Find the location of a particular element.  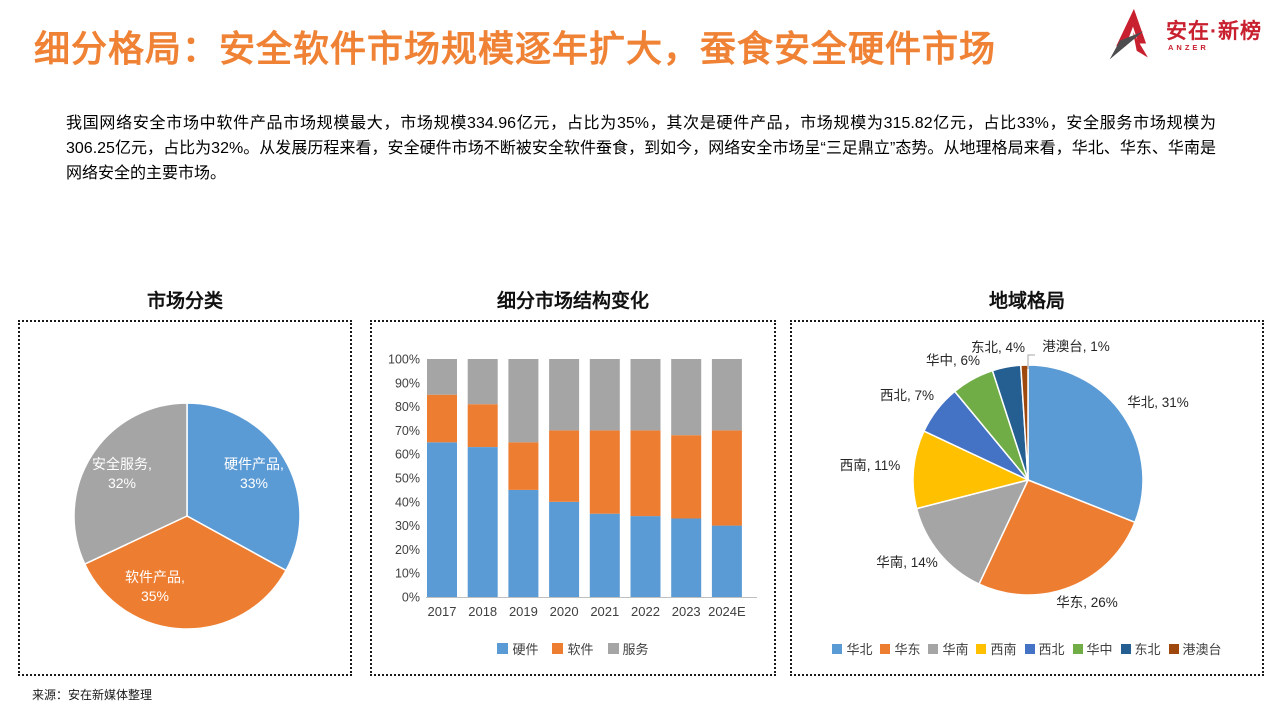

legend-label: 华东 is located at coordinates (907, 649).